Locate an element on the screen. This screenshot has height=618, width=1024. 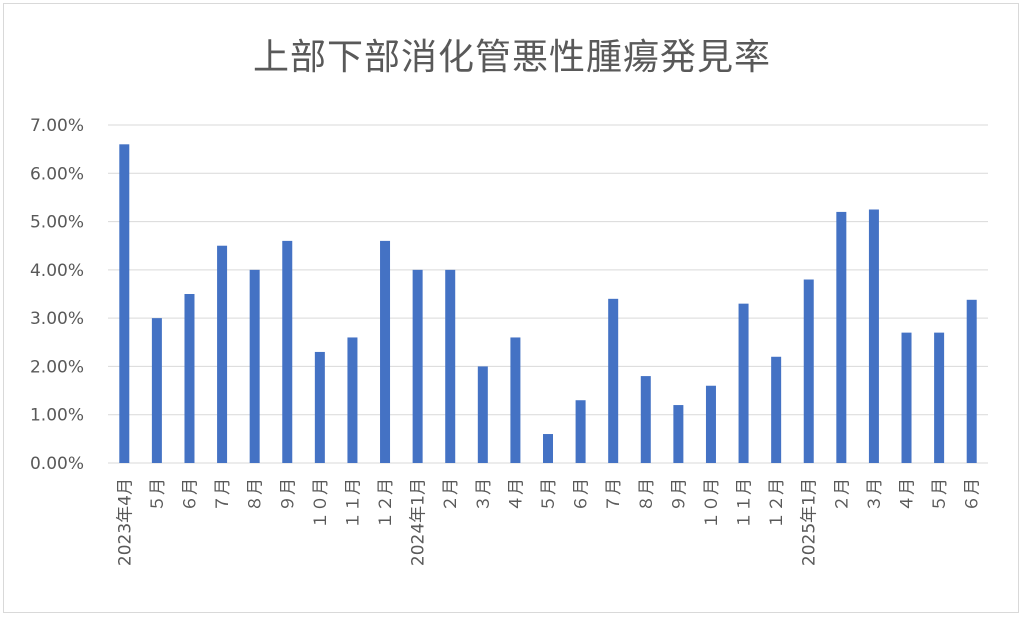
y-tick-label: 3.00% is located at coordinates (57, 319).